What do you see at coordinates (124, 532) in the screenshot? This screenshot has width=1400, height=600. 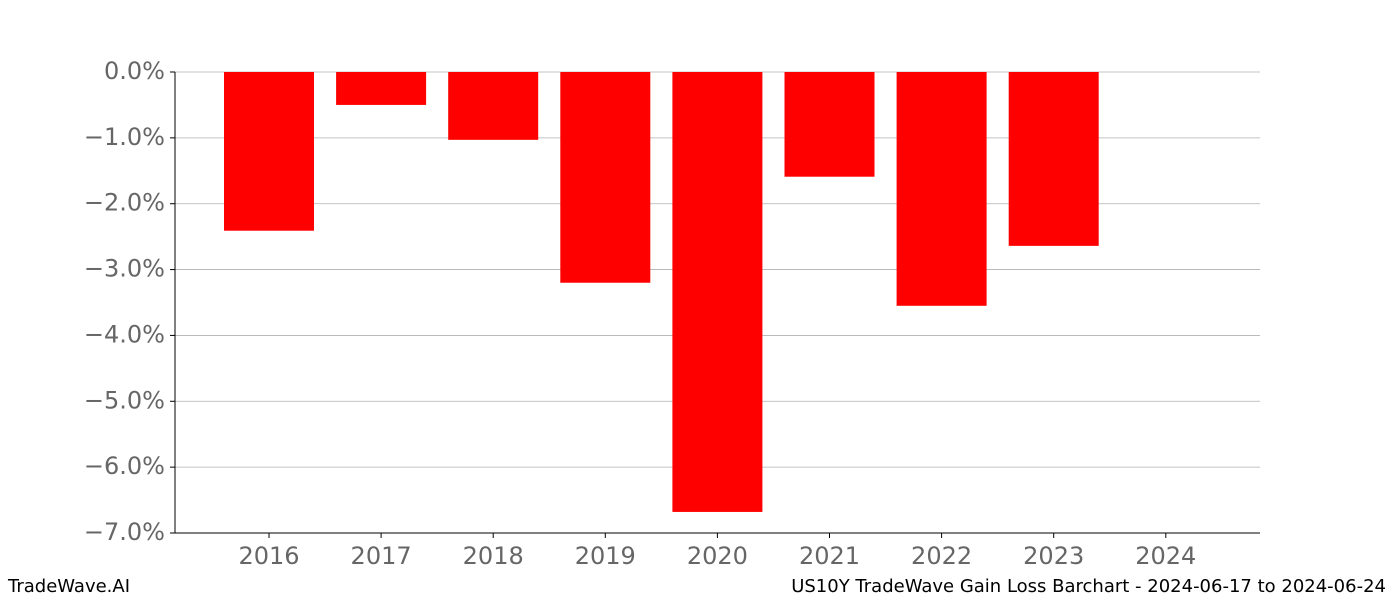 I see `y-tick-label: −7.0%` at bounding box center [124, 532].